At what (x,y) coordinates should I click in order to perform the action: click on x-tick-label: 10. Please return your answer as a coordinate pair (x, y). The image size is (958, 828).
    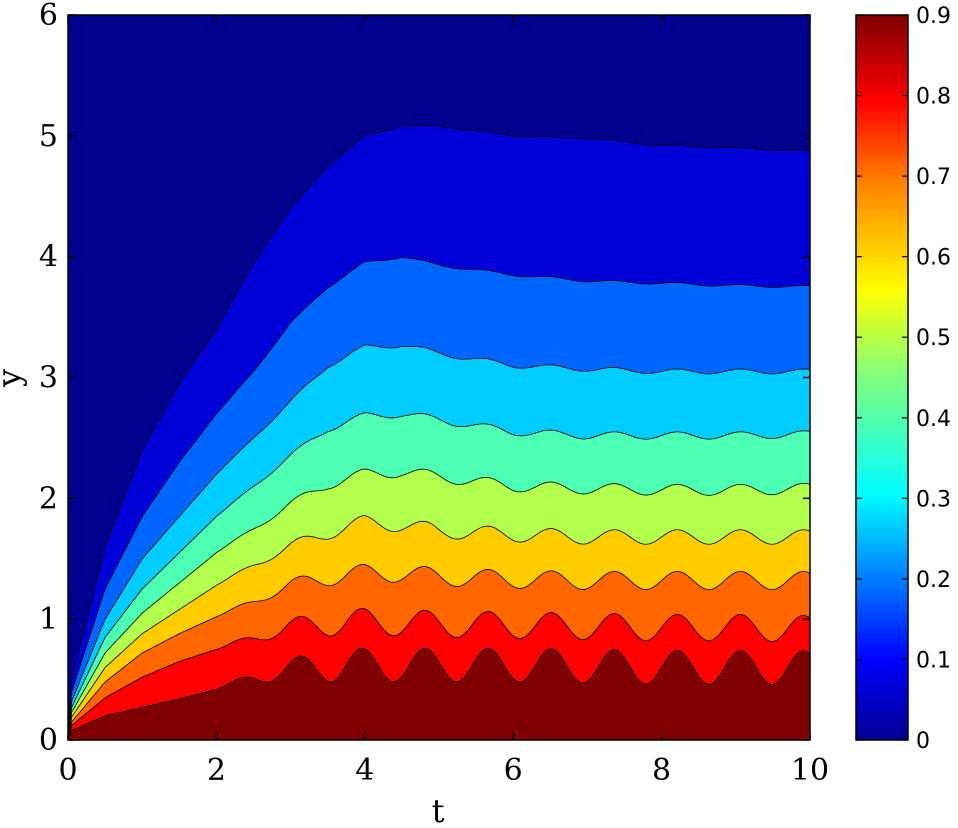
    Looking at the image, I should click on (810, 770).